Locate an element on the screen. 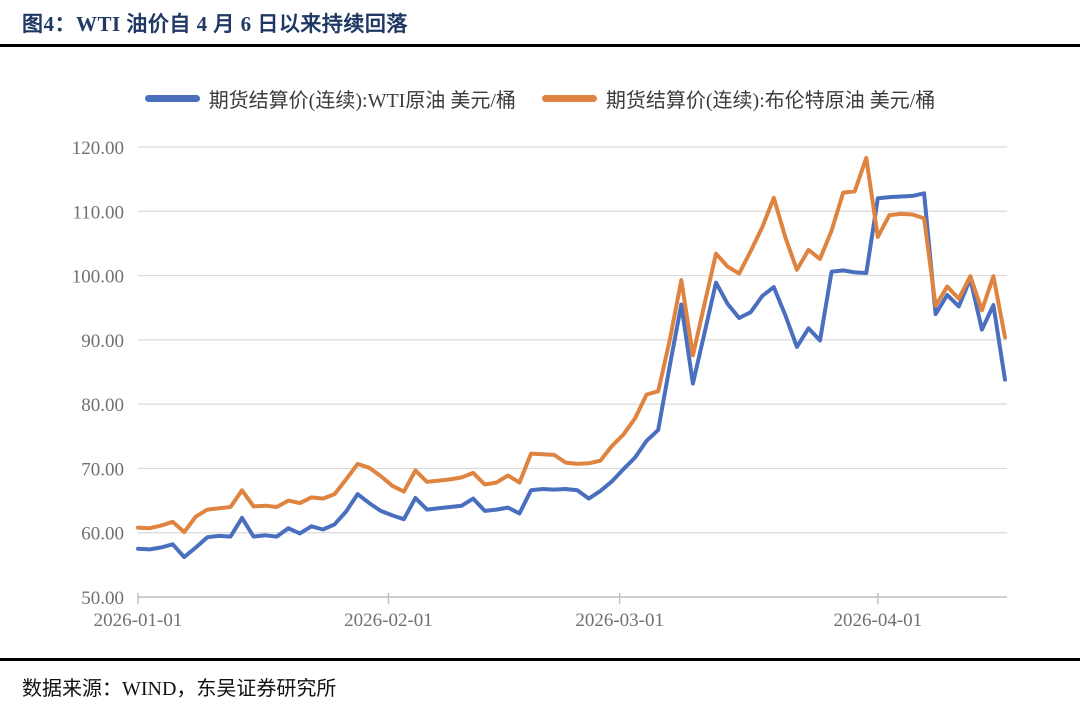 The image size is (1080, 711). x-axis-label: 2026-03-01 is located at coordinates (619, 620).